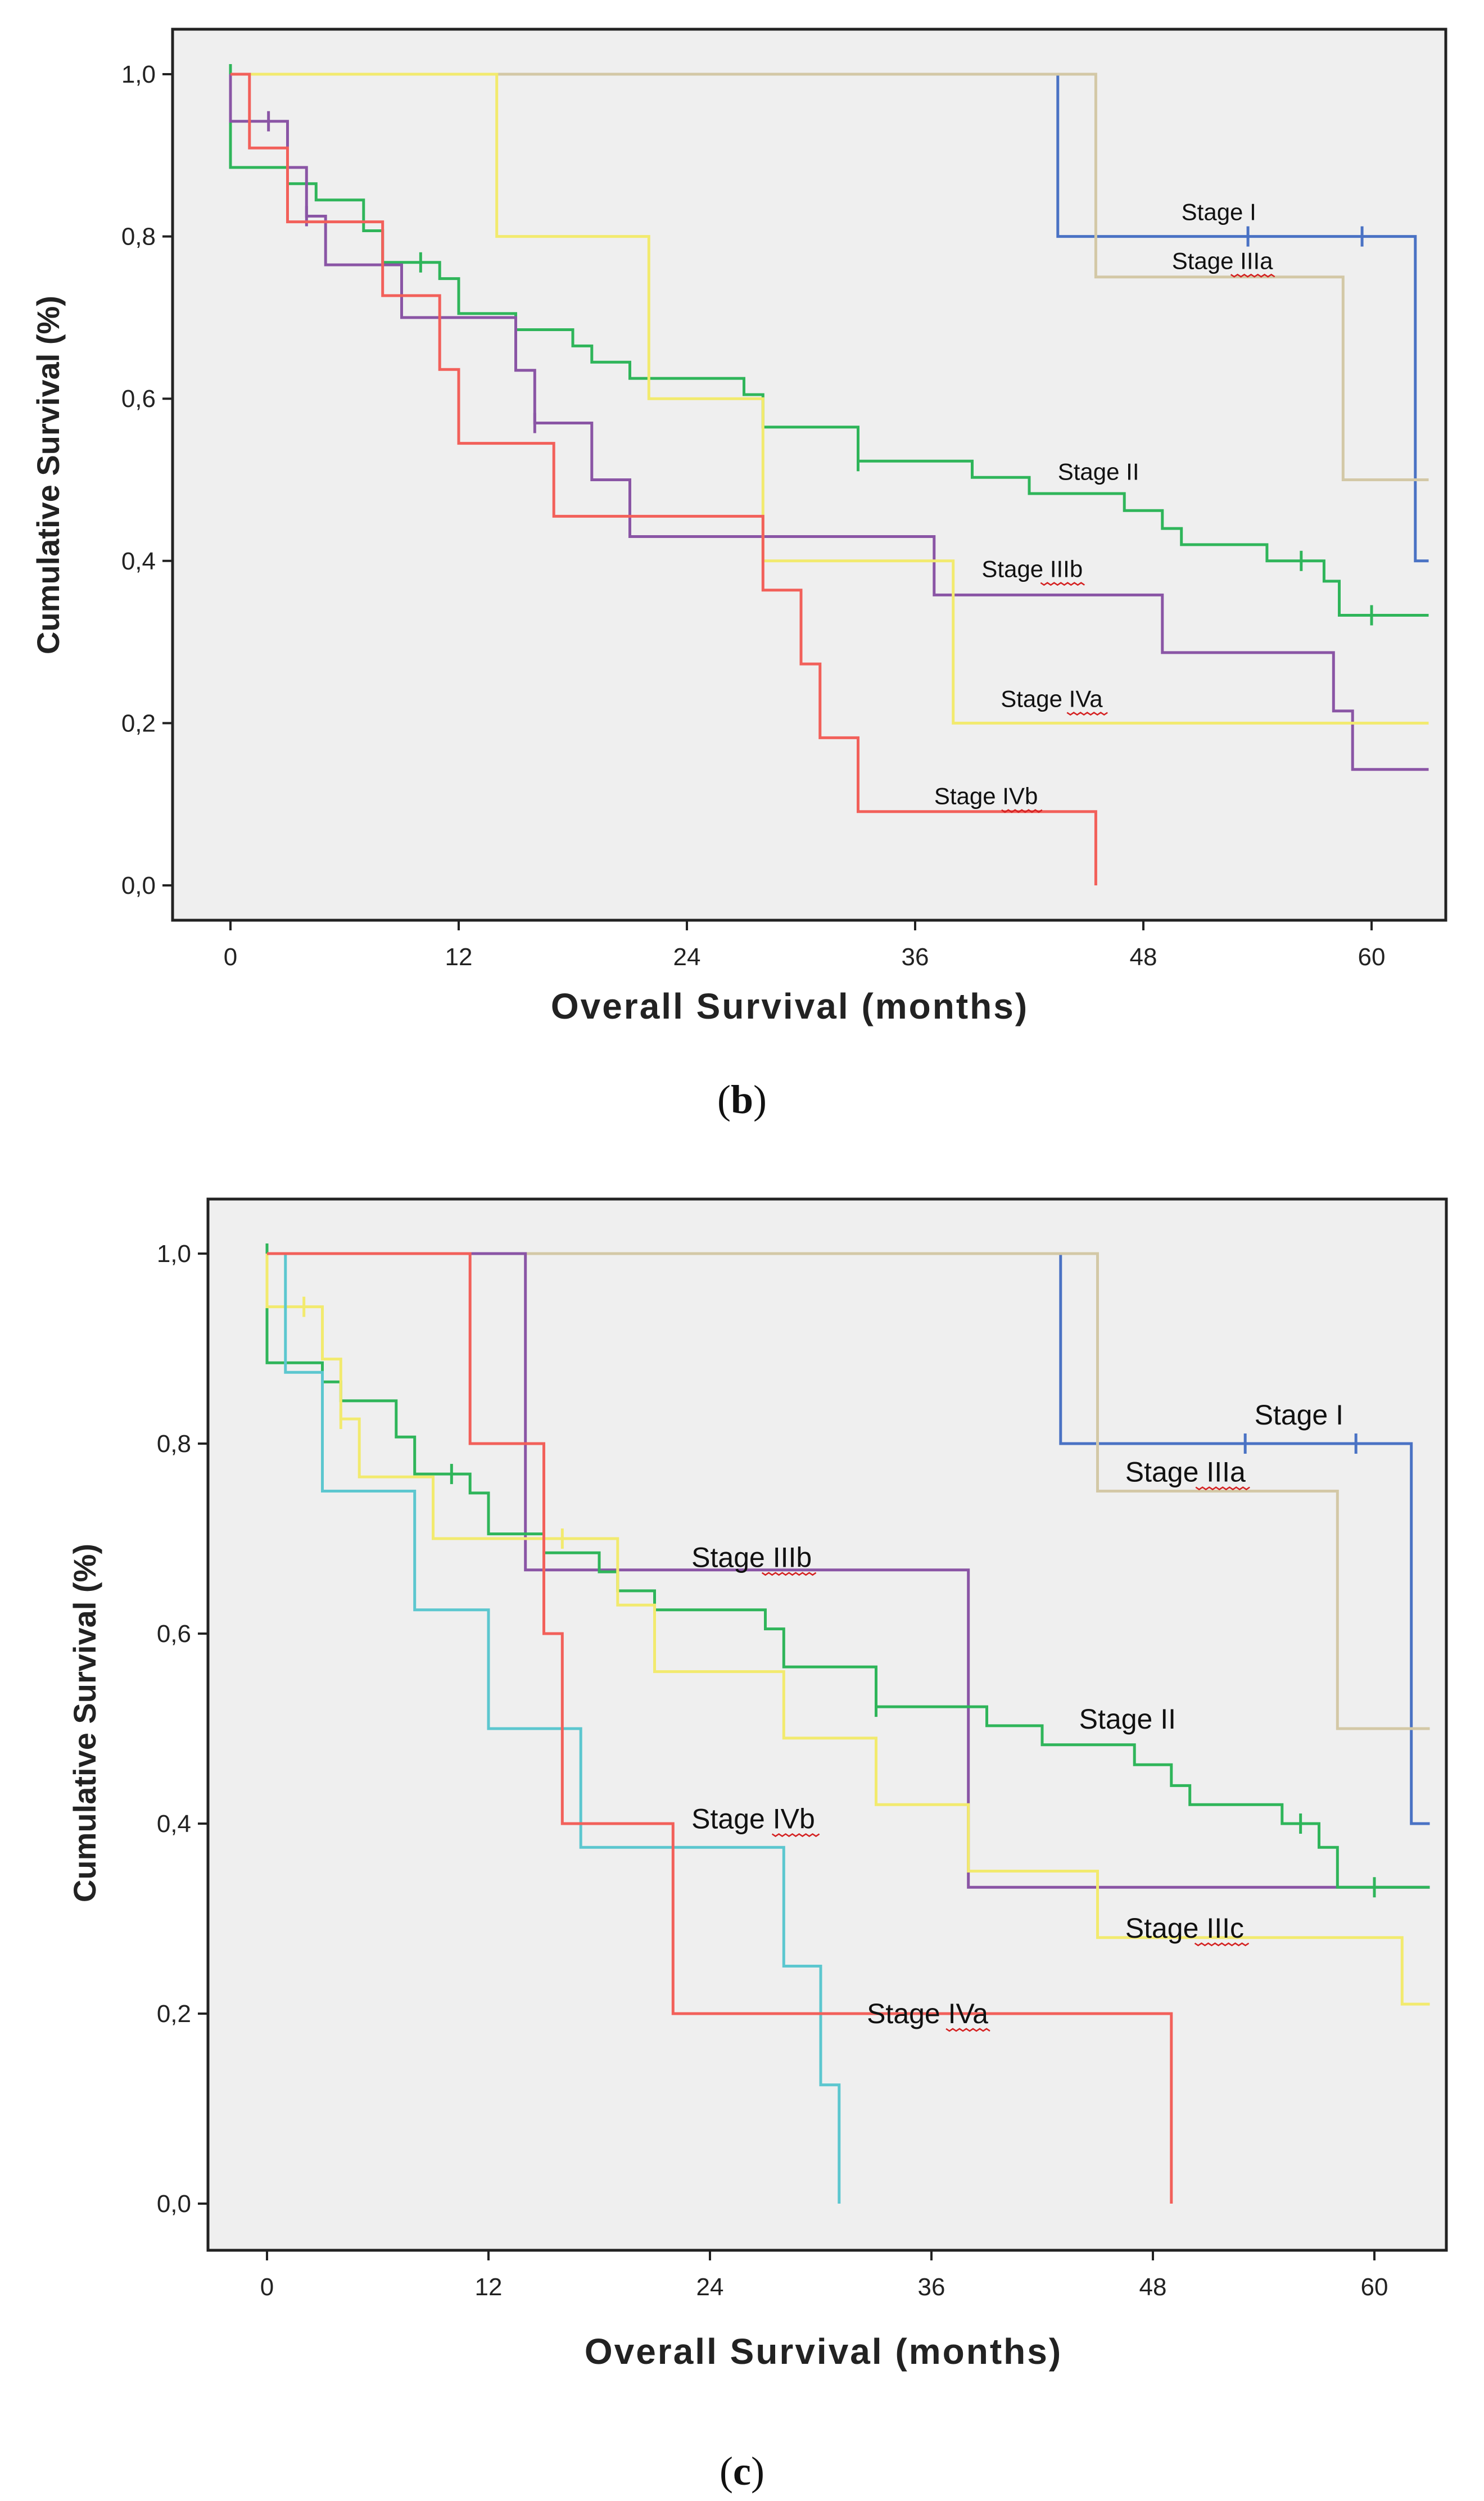 The height and width of the screenshot is (2501, 1484). I want to click on panel-caption: (c), so click(742, 2472).